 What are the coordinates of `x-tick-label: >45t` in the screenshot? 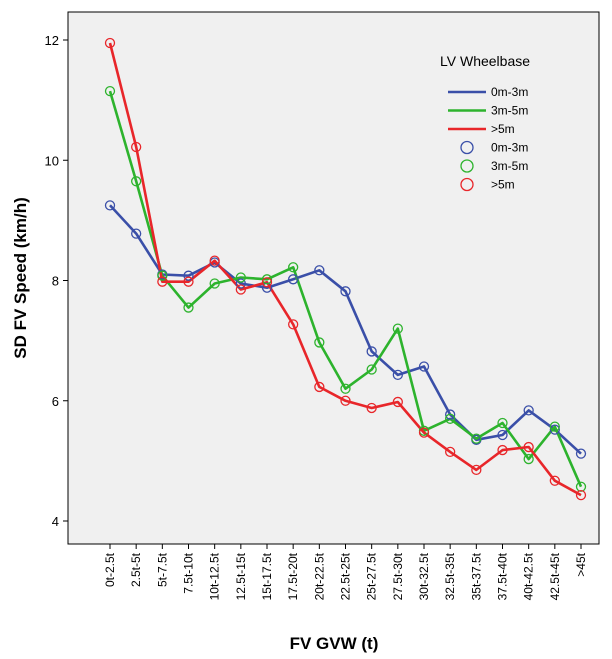 It's located at (581, 564).